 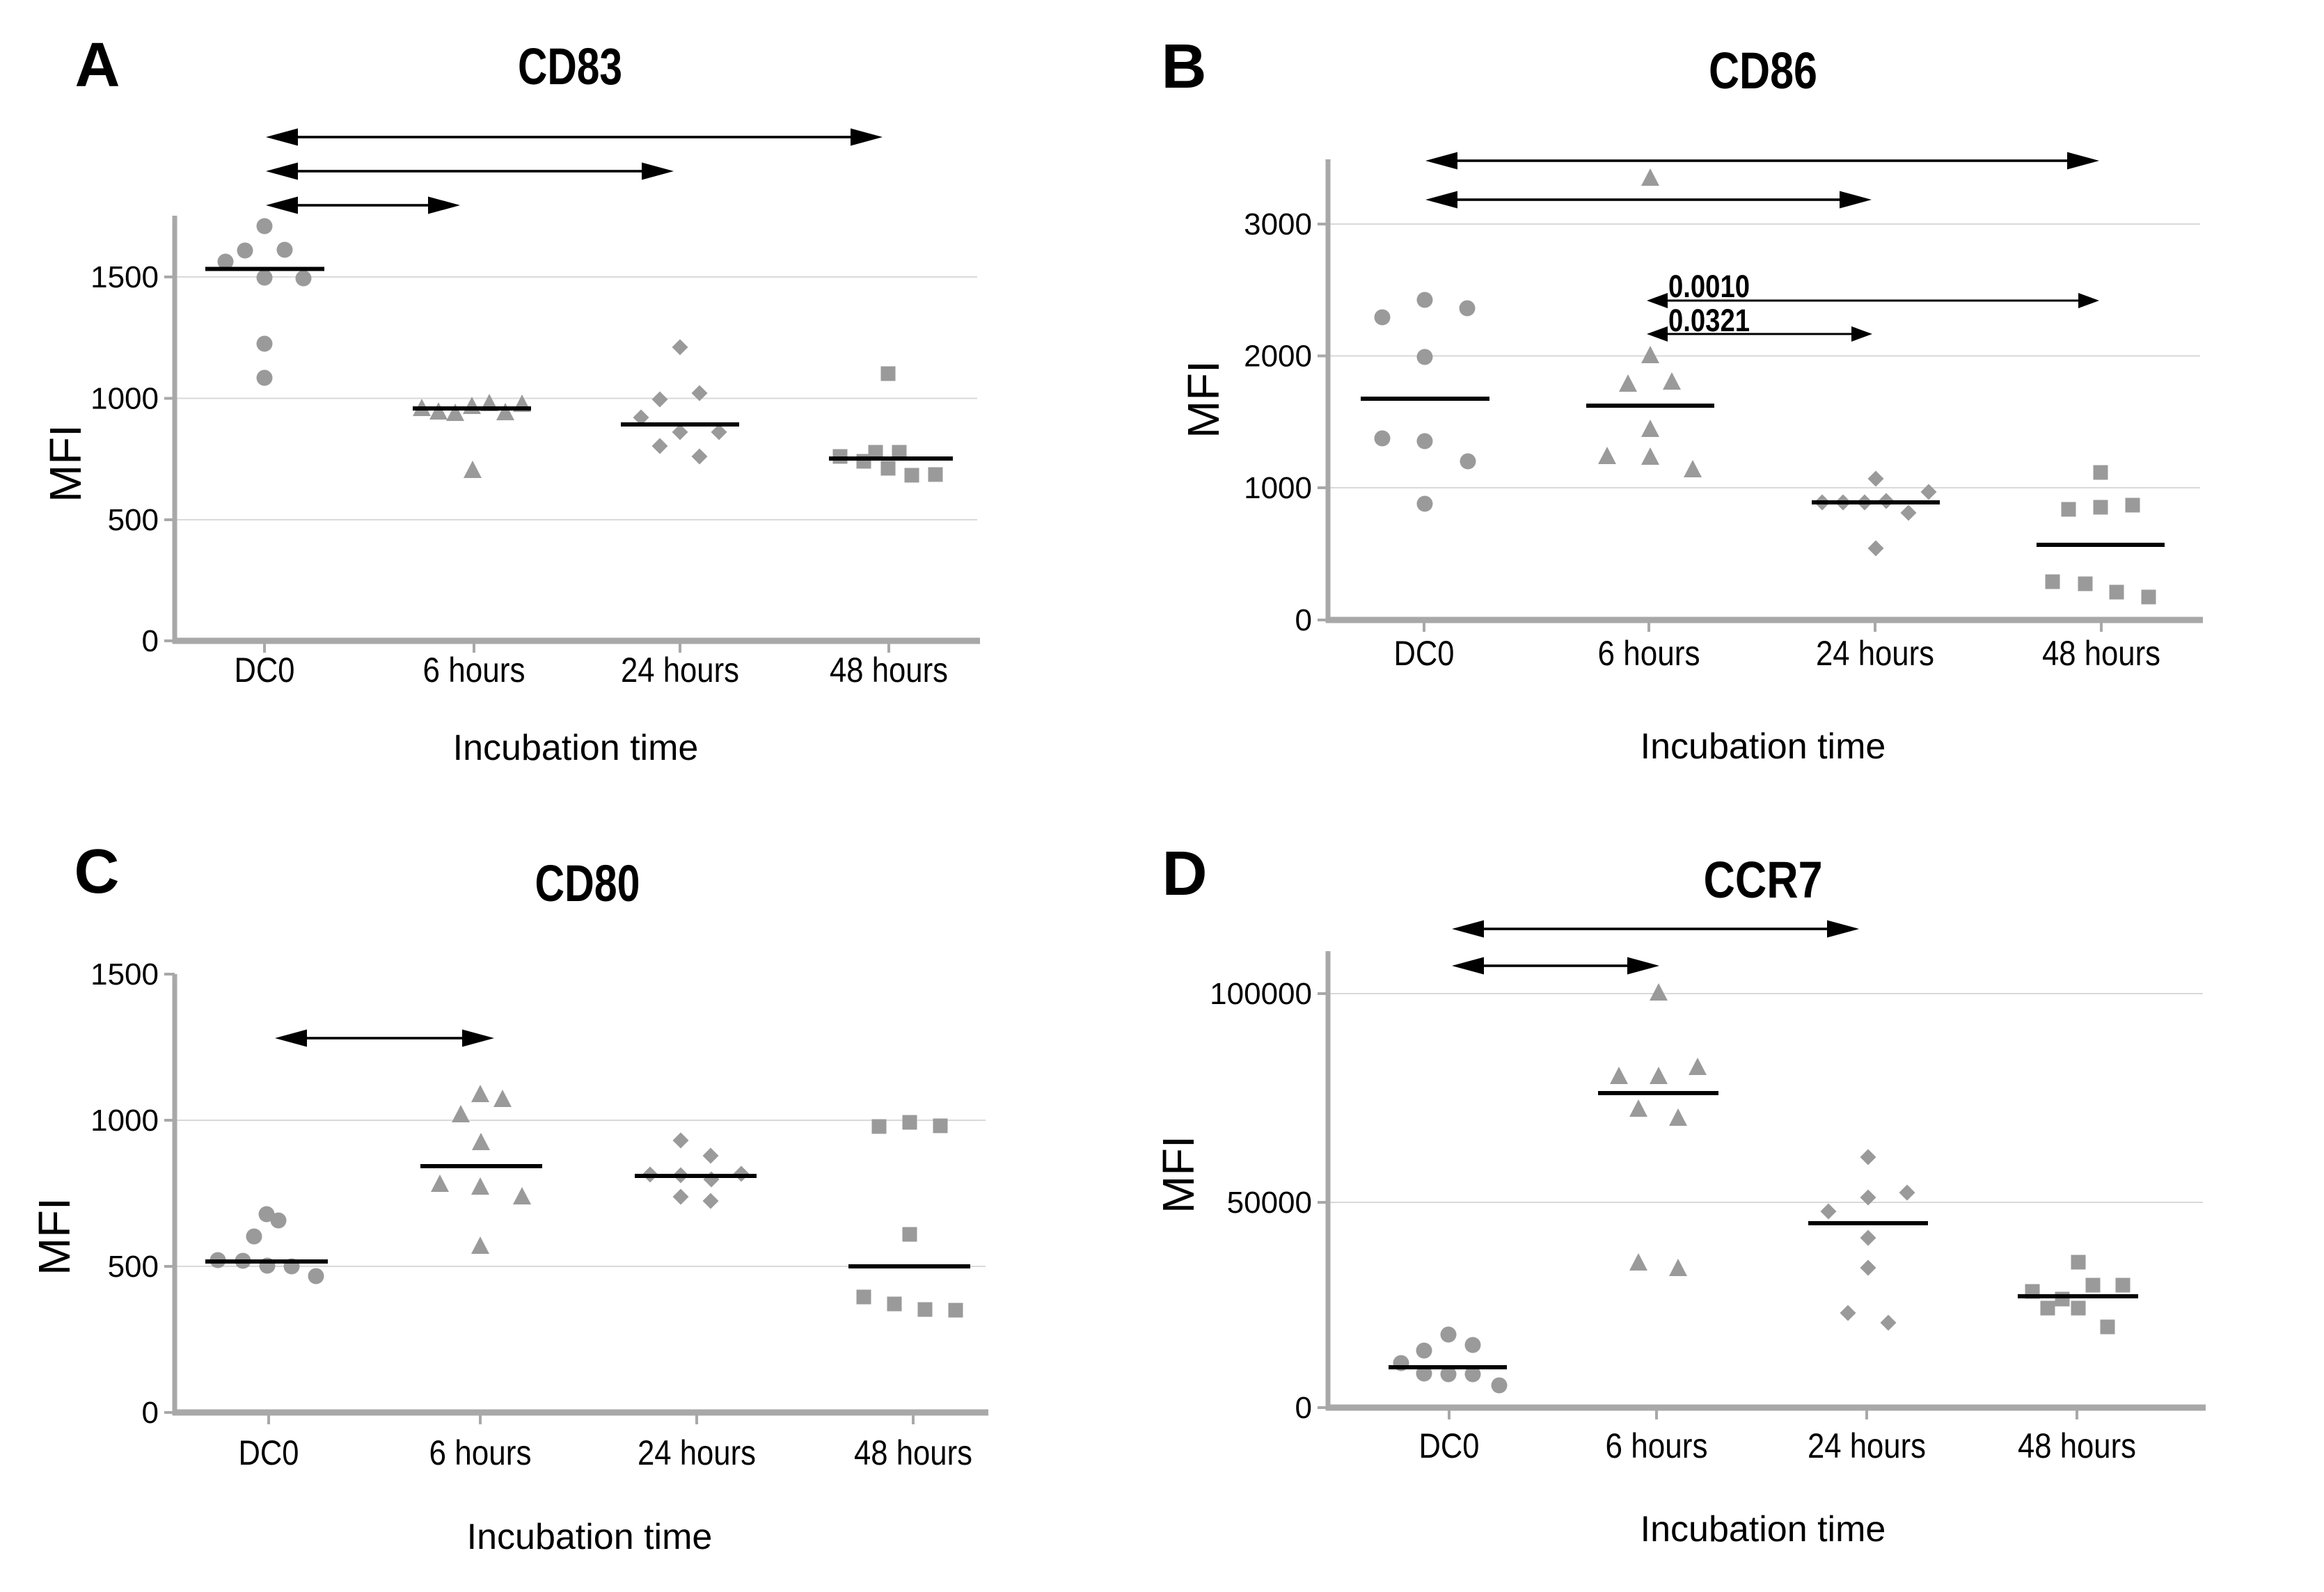 I want to click on svg-text: A, so click(x=98, y=65).